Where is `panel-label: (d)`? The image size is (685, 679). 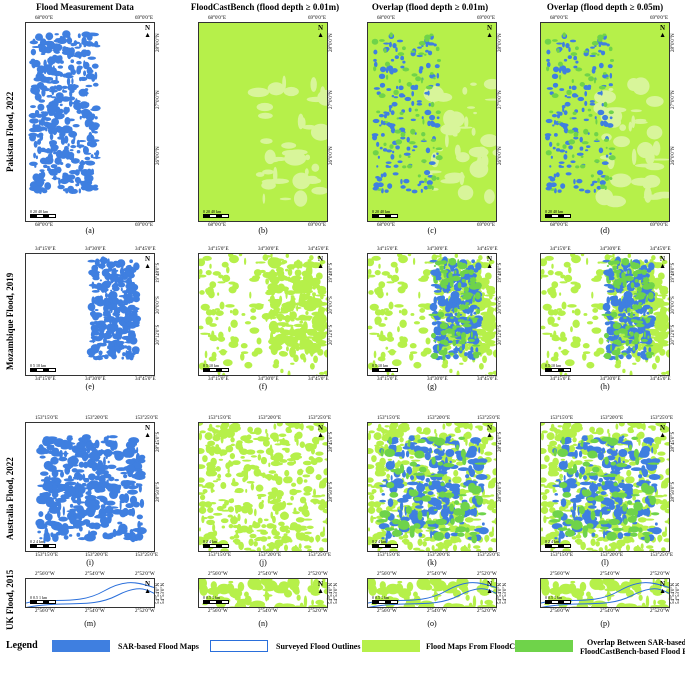 panel-label: (d) is located at coordinates (605, 230).